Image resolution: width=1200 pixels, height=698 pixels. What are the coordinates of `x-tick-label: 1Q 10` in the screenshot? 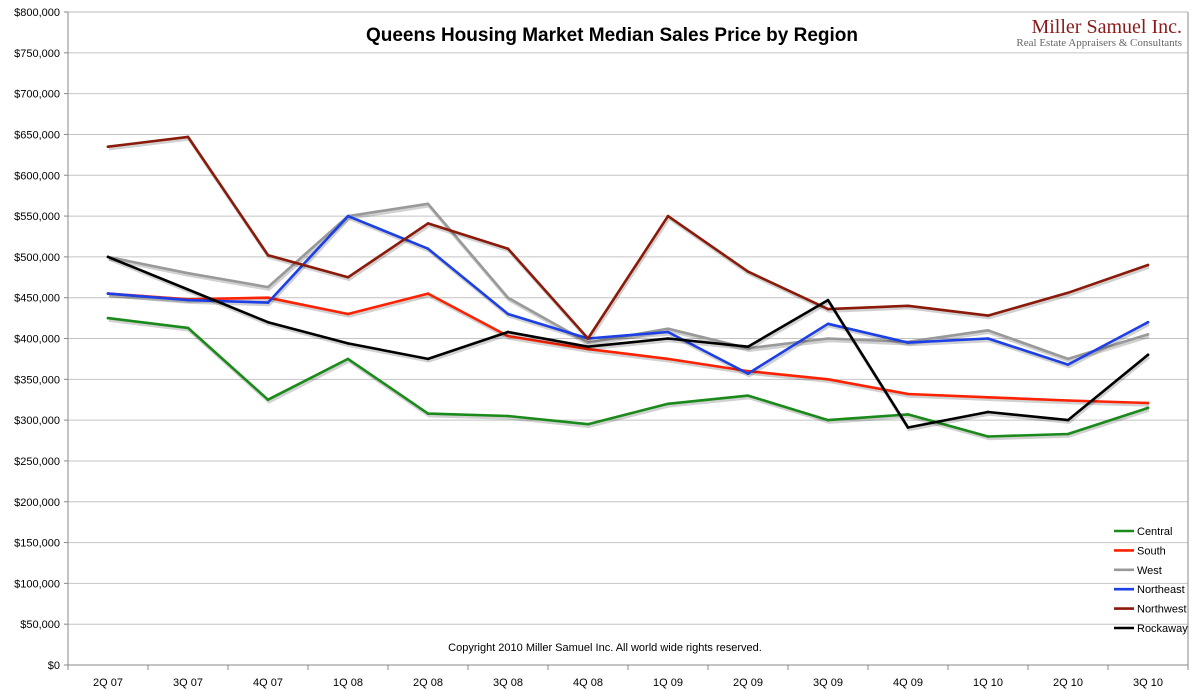 It's located at (988, 683).